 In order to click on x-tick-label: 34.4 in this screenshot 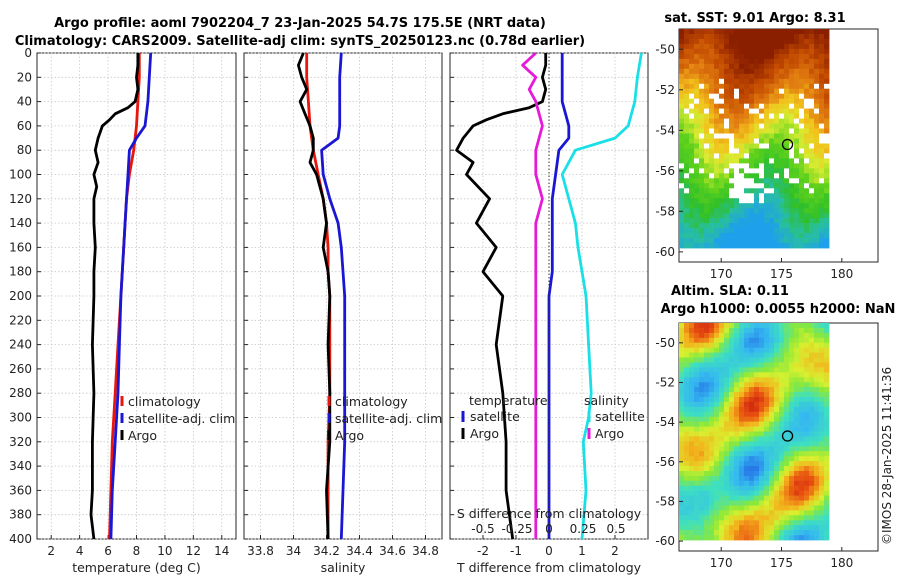, I will do `click(359, 551)`.